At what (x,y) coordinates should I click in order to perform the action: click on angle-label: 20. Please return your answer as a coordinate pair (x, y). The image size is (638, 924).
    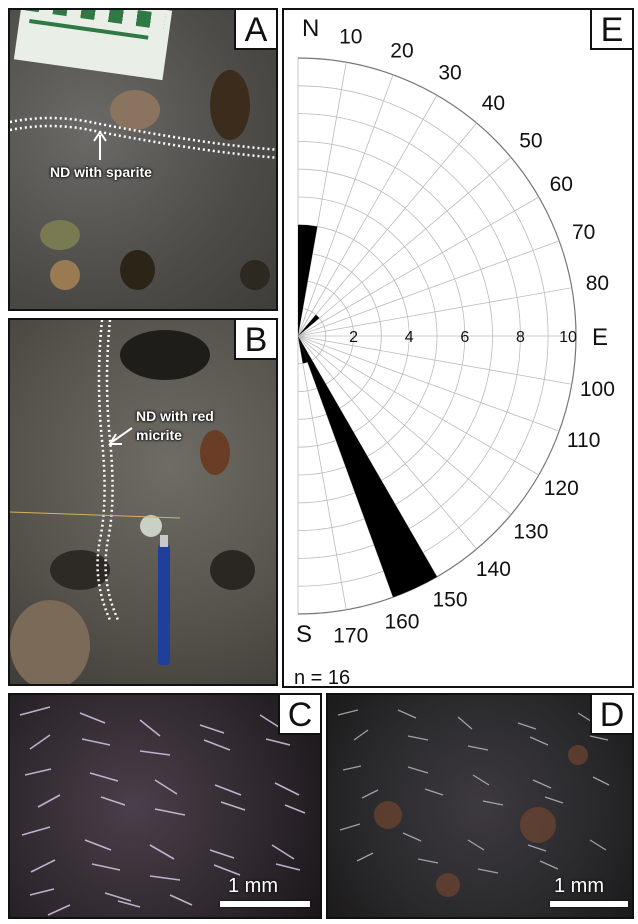
    Looking at the image, I should click on (401, 50).